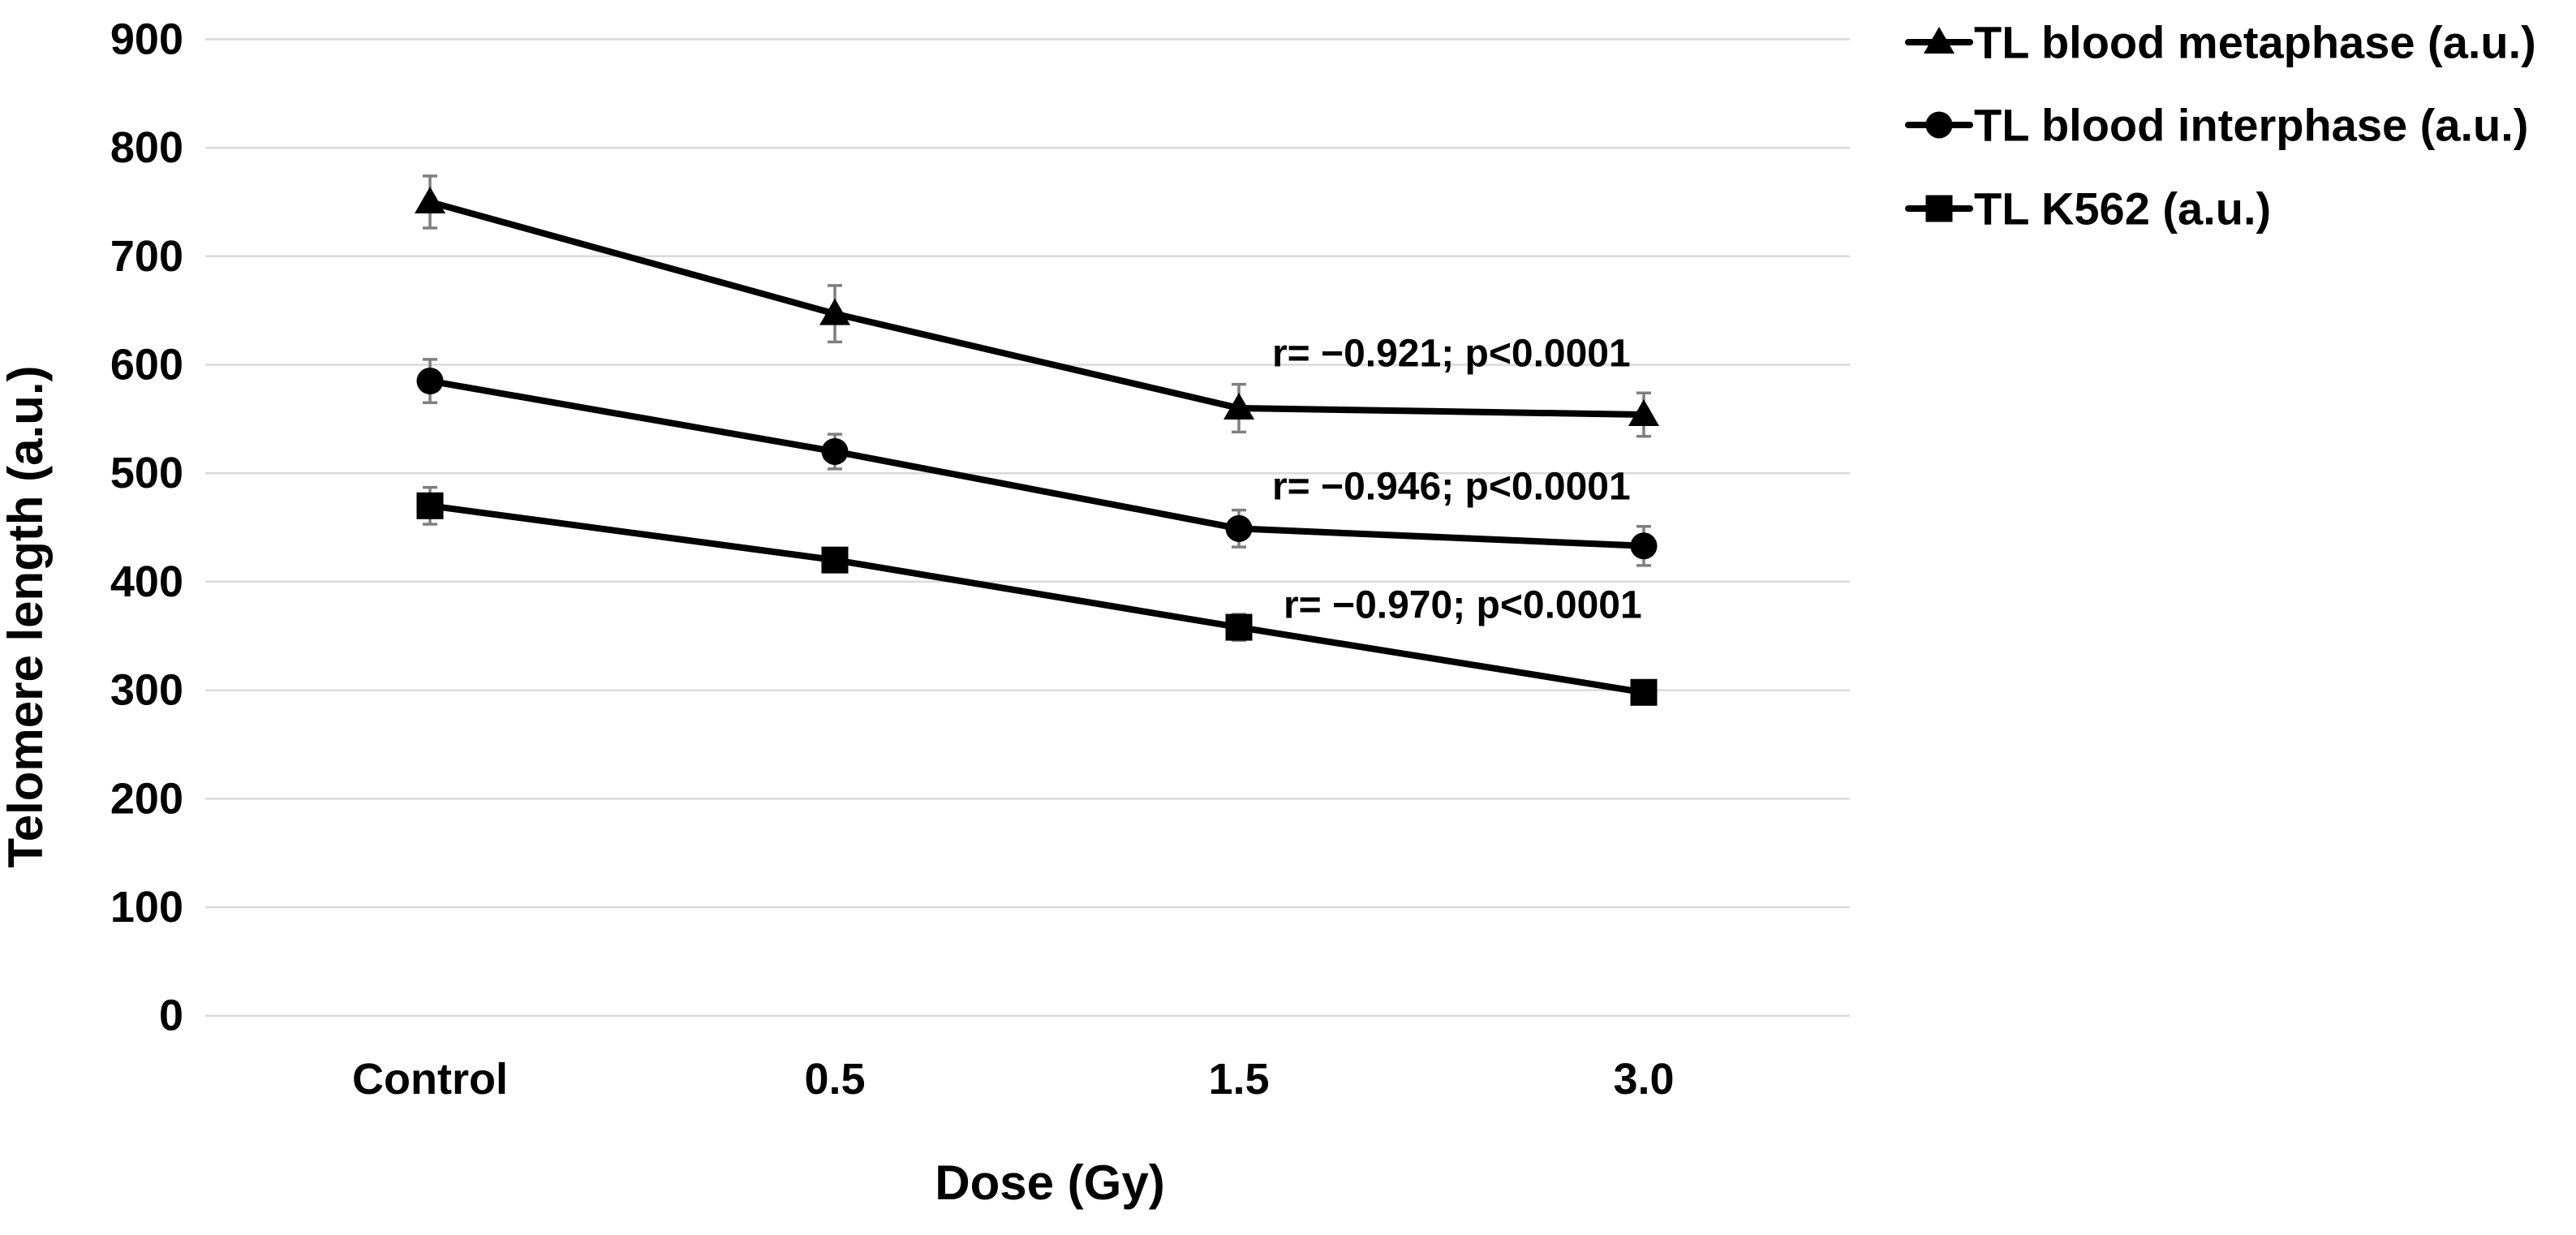  I want to click on series-tl-k562-a-u, so click(1037, 595).